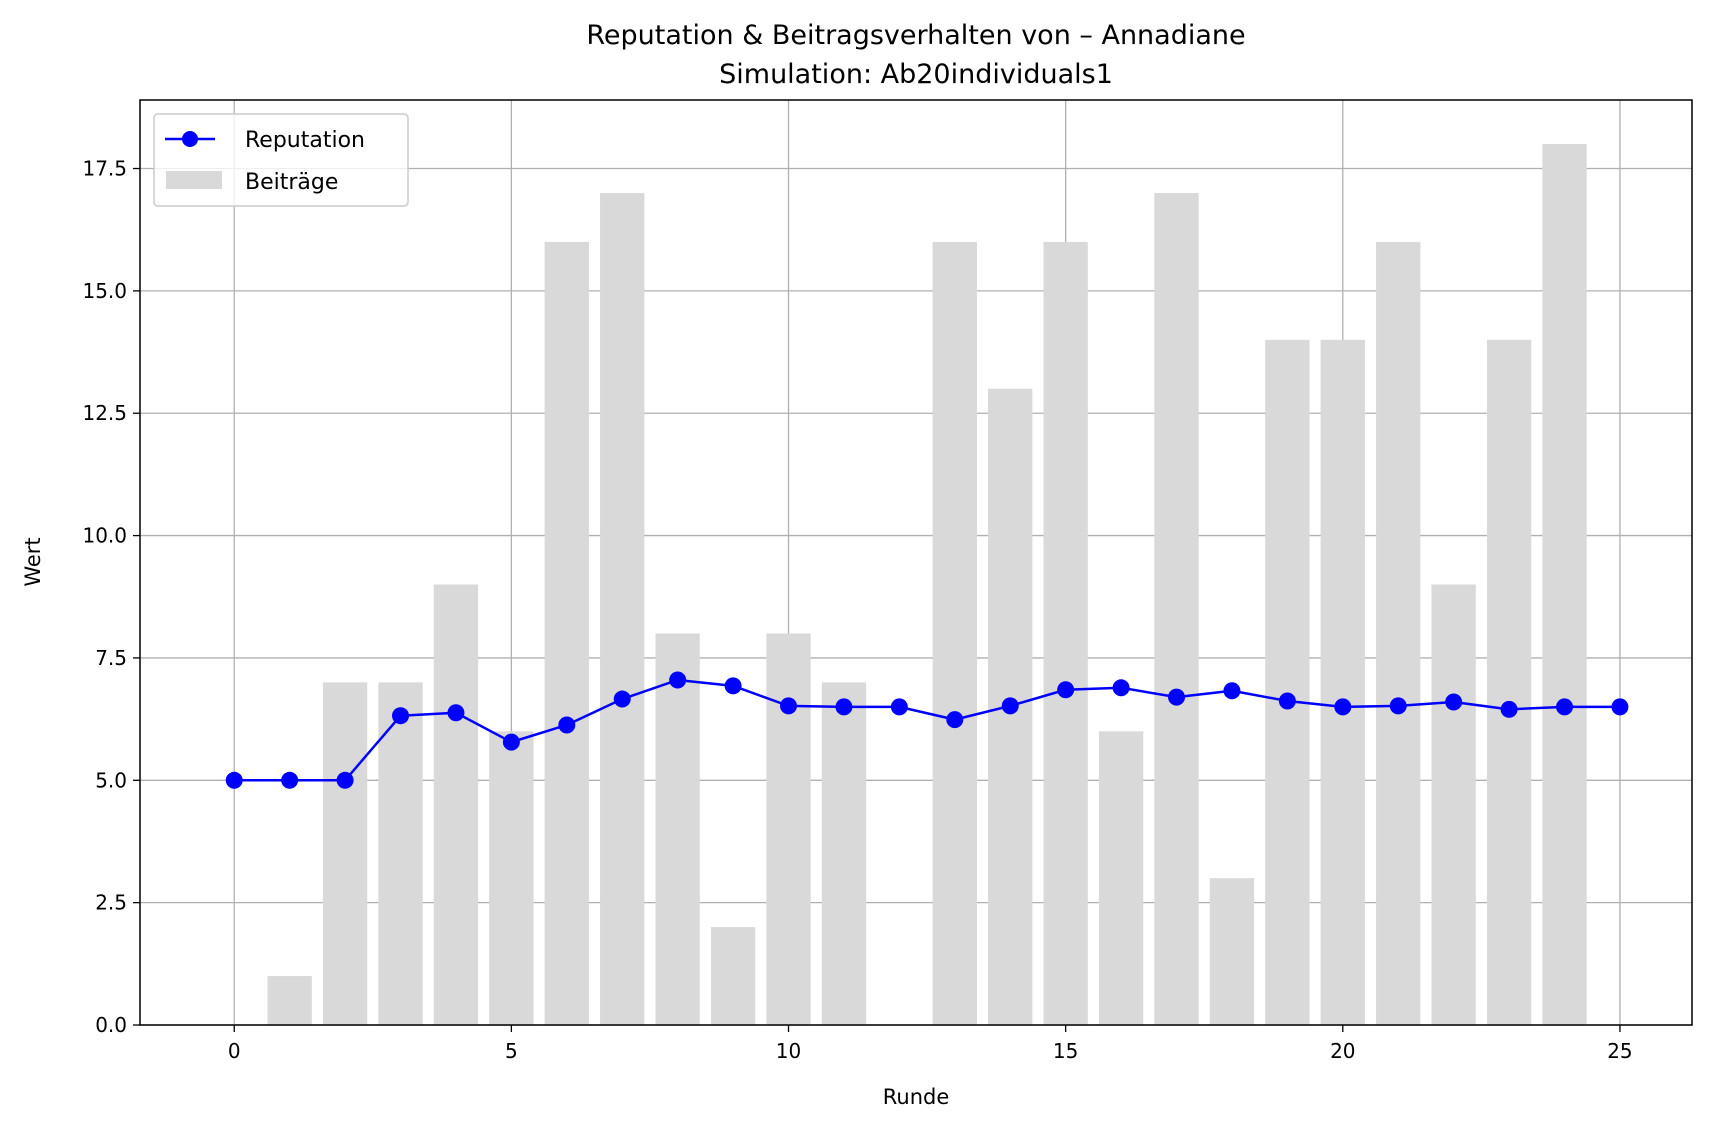 This screenshot has width=1710, height=1131. What do you see at coordinates (104, 536) in the screenshot?
I see `y-tick-label: 10.0` at bounding box center [104, 536].